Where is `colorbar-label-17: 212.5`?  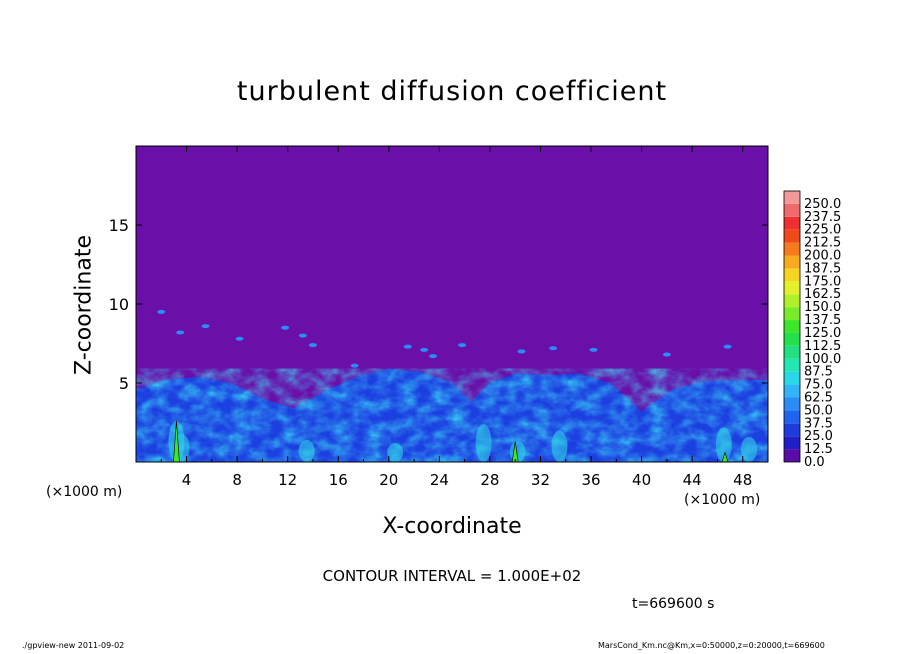
colorbar-label-17: 212.5 is located at coordinates (822, 243).